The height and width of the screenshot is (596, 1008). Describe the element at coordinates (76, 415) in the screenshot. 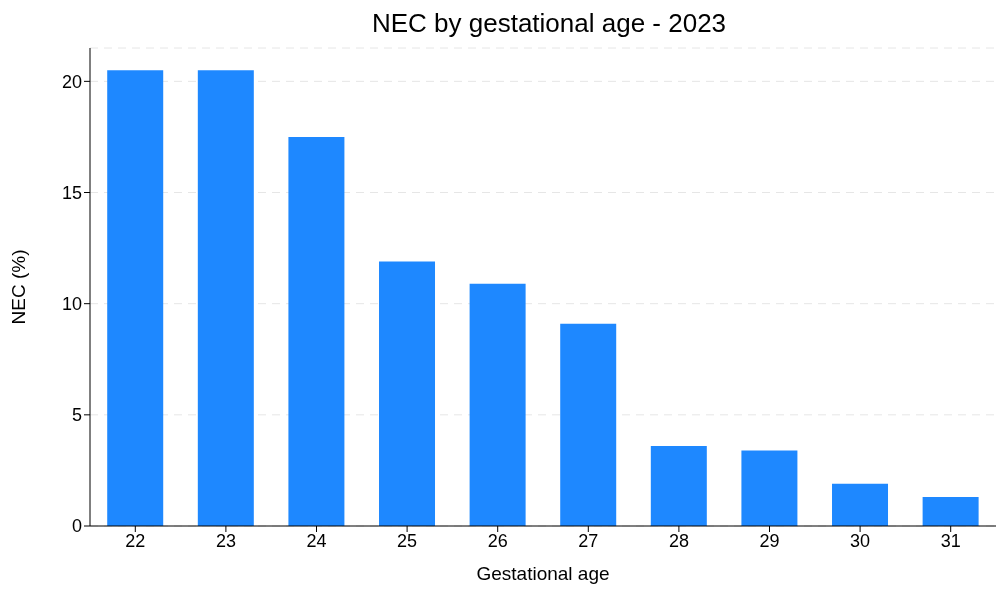

I see `y-tick-label: 5` at that location.